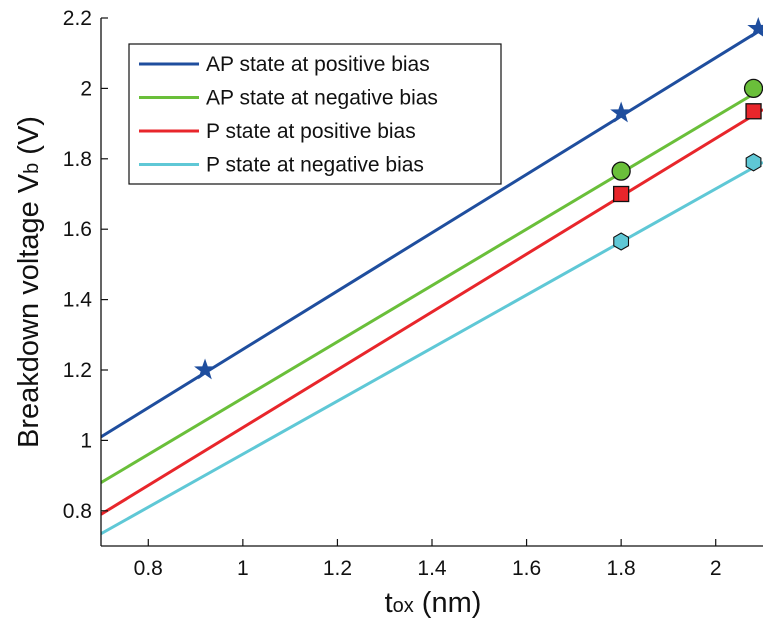 Image resolution: width=763 pixels, height=625 pixels. I want to click on legend-label-ap-state-at-negative-bias: AP state at negative bias, so click(322, 98).